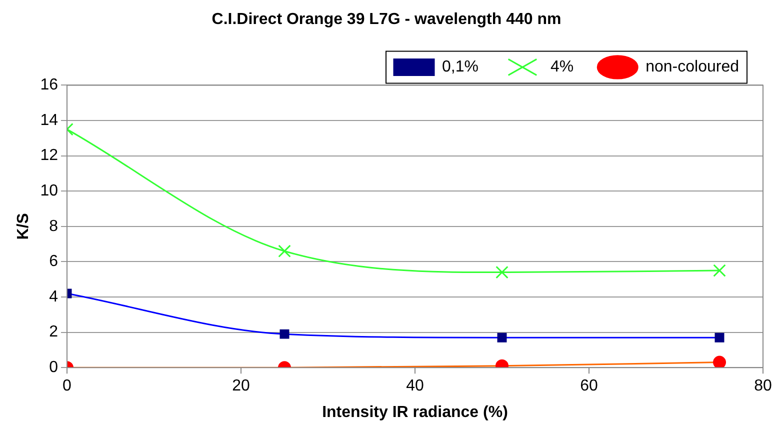 The height and width of the screenshot is (430, 775). I want to click on x-axis-title: Intensity IR radiance (%), so click(415, 412).